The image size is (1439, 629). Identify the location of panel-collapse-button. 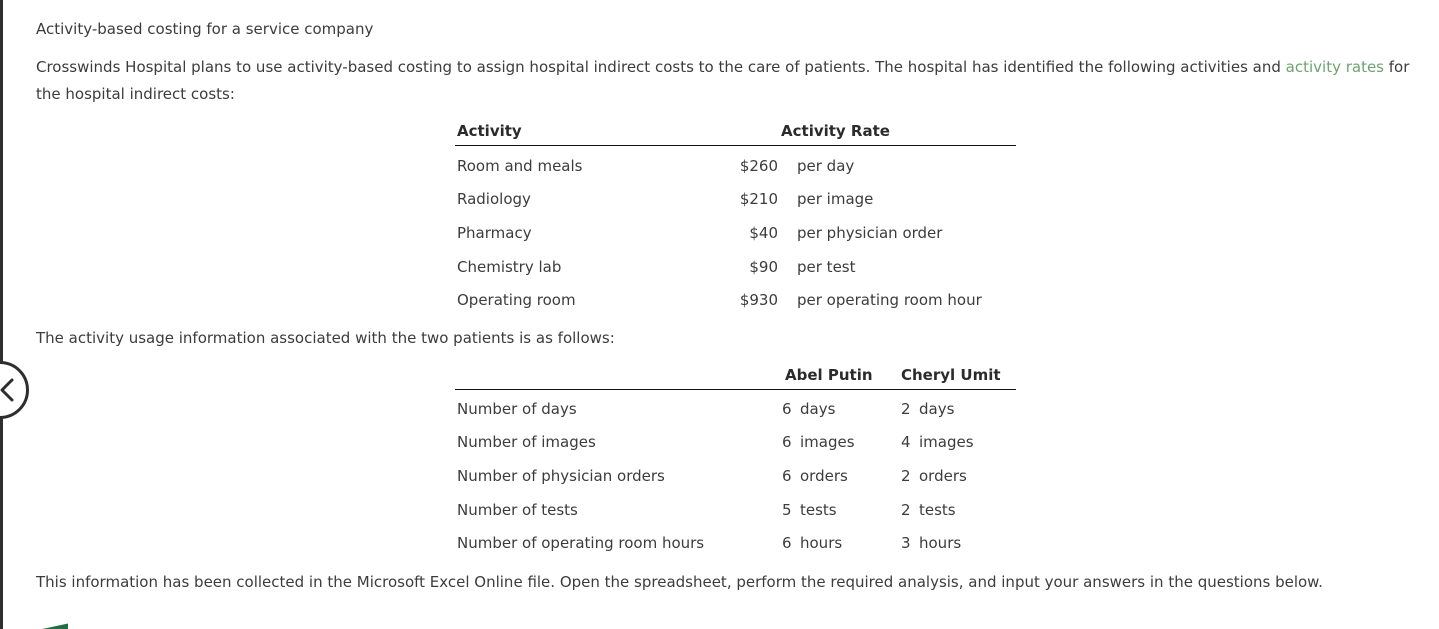
(14, 390).